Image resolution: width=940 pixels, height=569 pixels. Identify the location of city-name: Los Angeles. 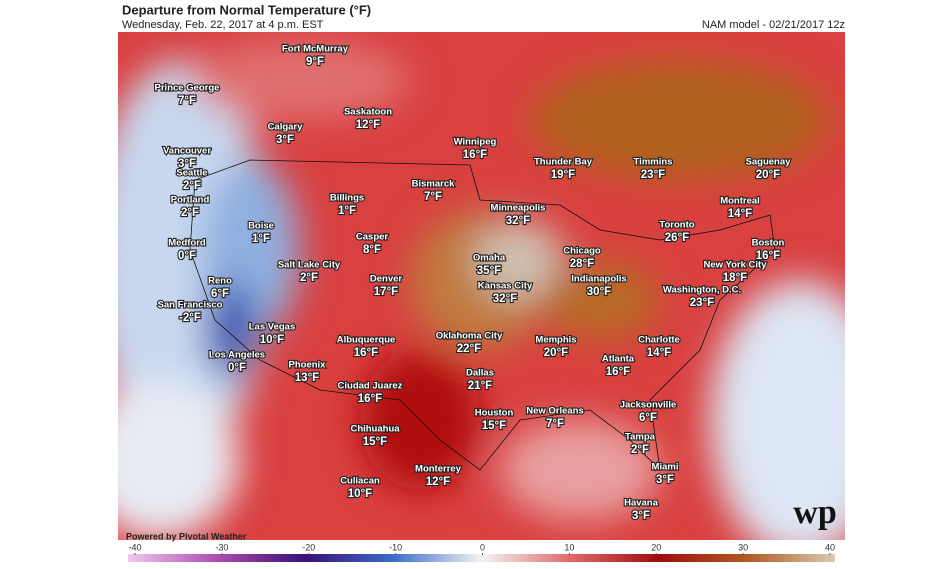
(237, 355).